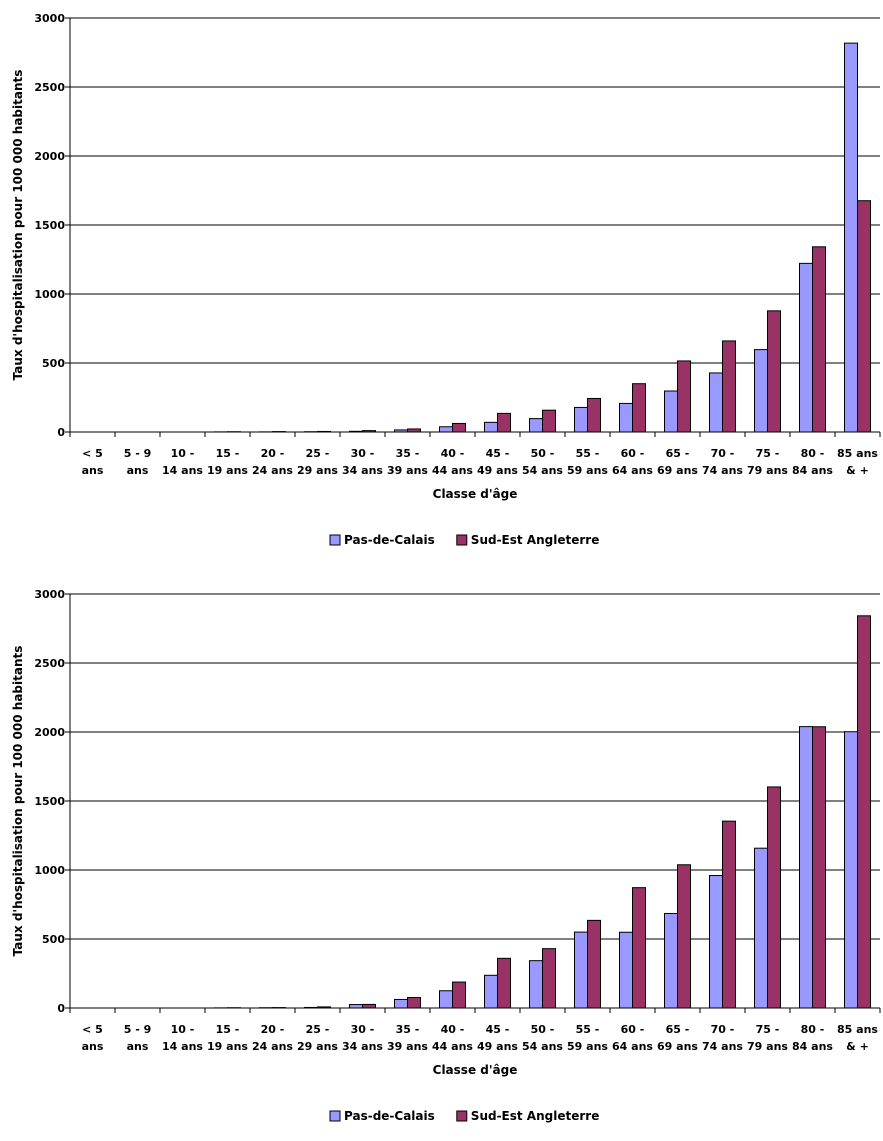 This screenshot has width=883, height=1141. I want to click on y-tick-label: 500, so click(53, 939).